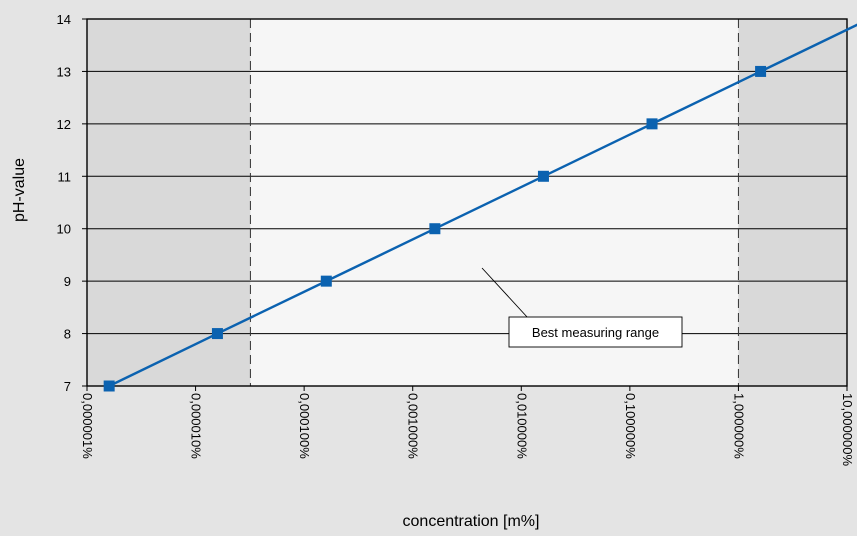 This screenshot has width=857, height=536. What do you see at coordinates (64, 71) in the screenshot?
I see `y-tick-label: 13` at bounding box center [64, 71].